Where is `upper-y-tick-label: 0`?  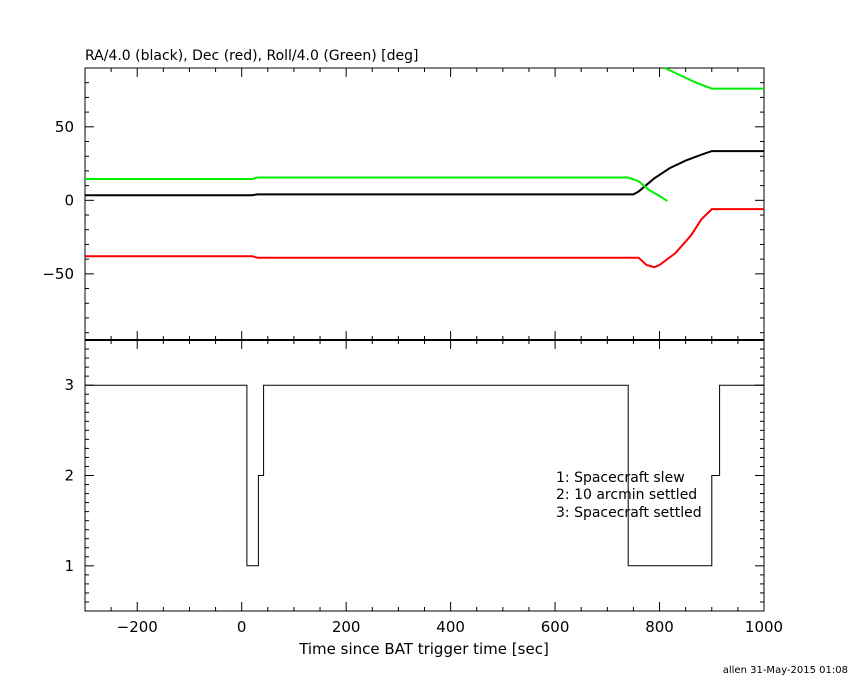 upper-y-tick-label: 0 is located at coordinates (69, 200).